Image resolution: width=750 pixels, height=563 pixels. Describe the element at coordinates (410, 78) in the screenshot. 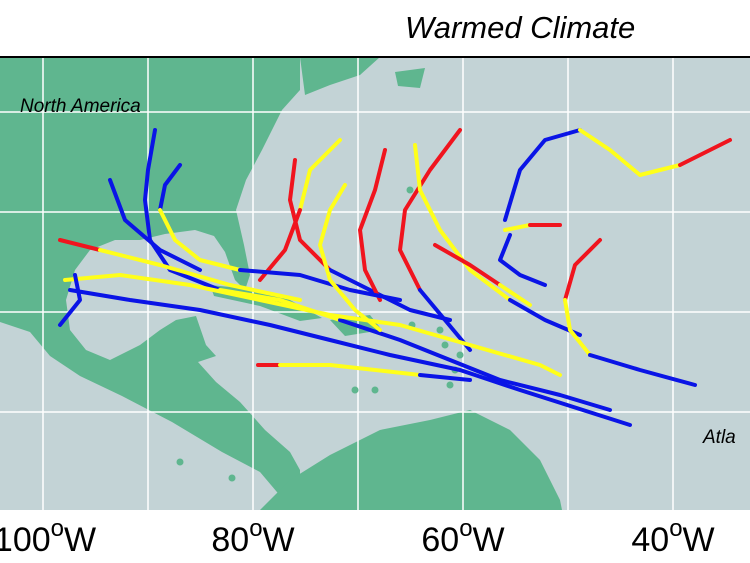

I see `newfoundland` at that location.